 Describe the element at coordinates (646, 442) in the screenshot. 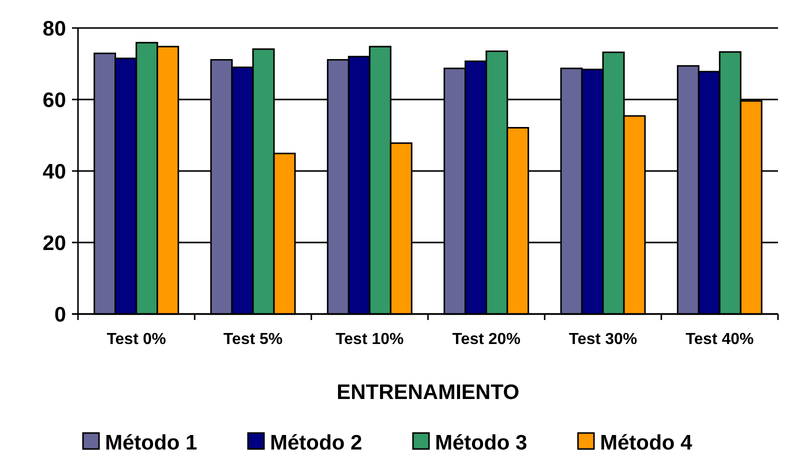

I see `legend-label: Método 4` at that location.